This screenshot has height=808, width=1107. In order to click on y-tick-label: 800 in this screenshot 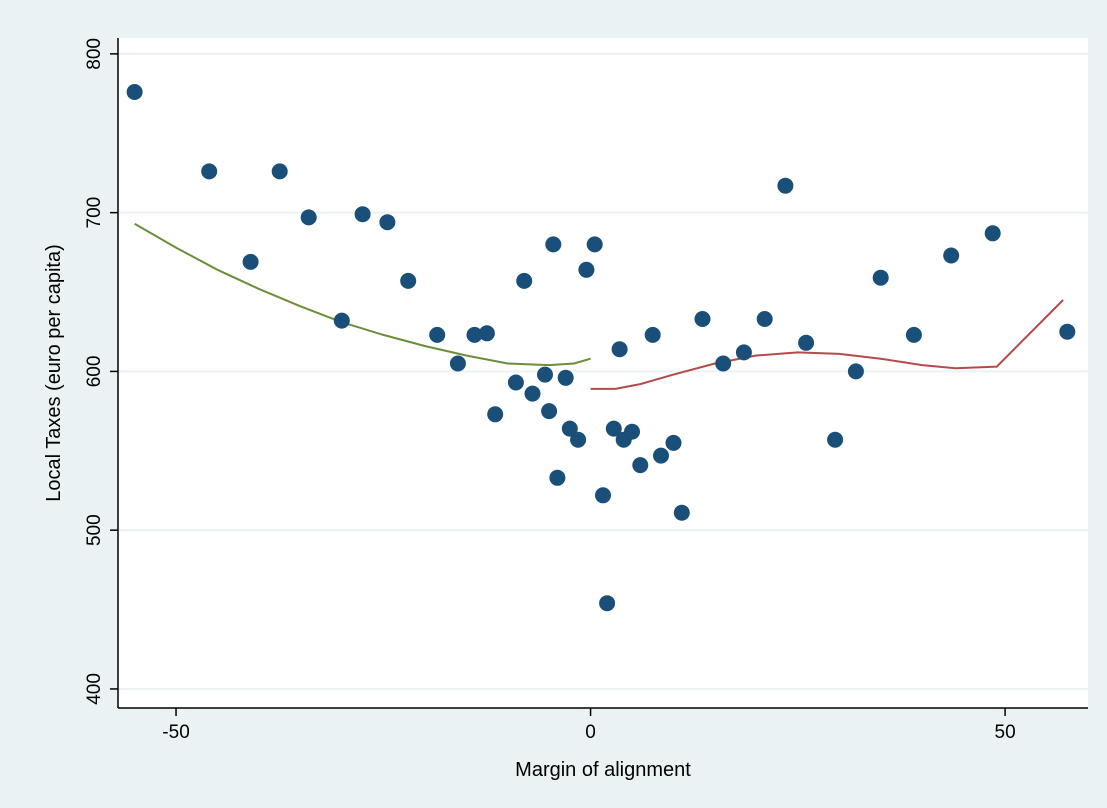, I will do `click(94, 54)`.